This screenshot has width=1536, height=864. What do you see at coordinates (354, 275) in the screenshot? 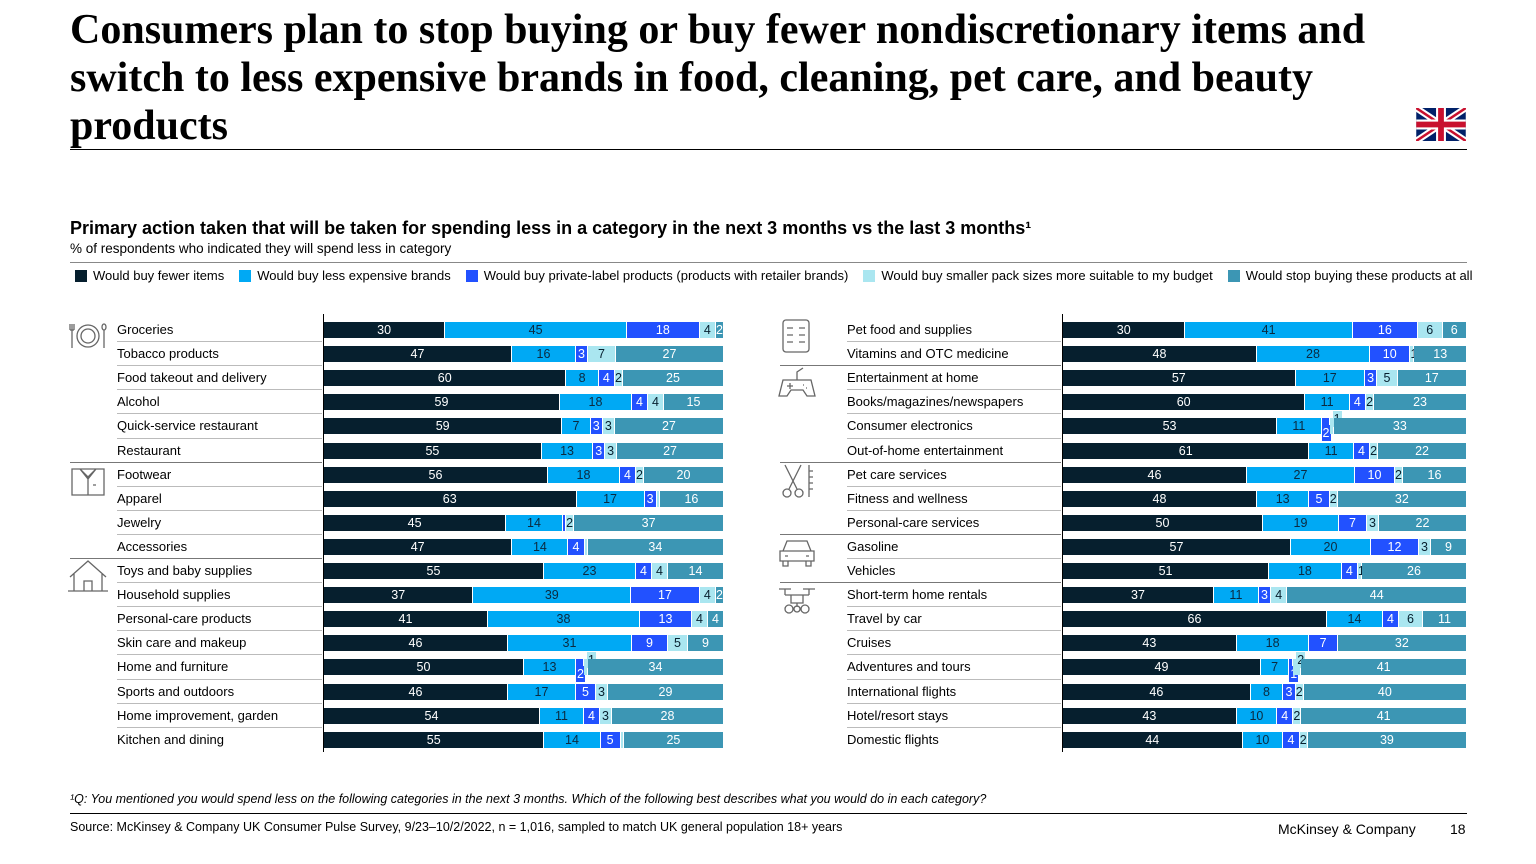
I see `legend-label: Would buy less expensive brands` at bounding box center [354, 275].